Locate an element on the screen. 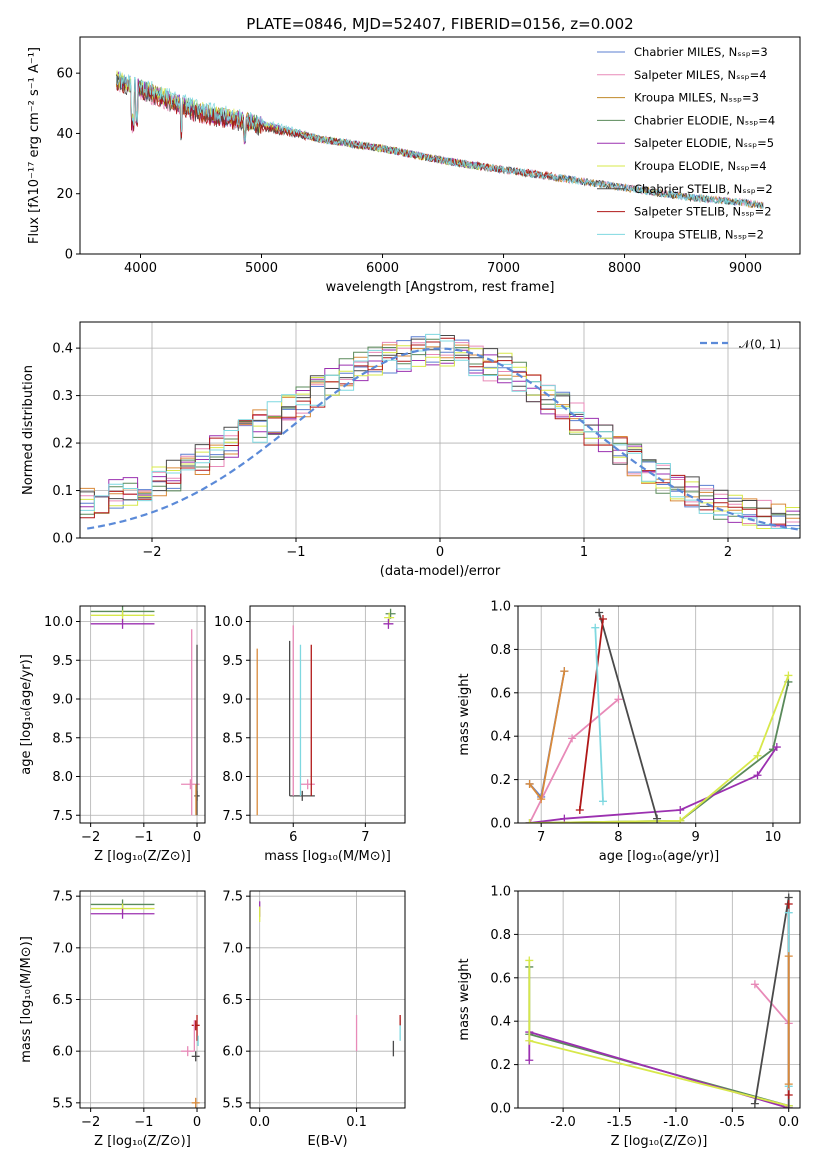 This screenshot has height=1170, width=819. x-axis-label: (data-model)/error is located at coordinates (440, 571).